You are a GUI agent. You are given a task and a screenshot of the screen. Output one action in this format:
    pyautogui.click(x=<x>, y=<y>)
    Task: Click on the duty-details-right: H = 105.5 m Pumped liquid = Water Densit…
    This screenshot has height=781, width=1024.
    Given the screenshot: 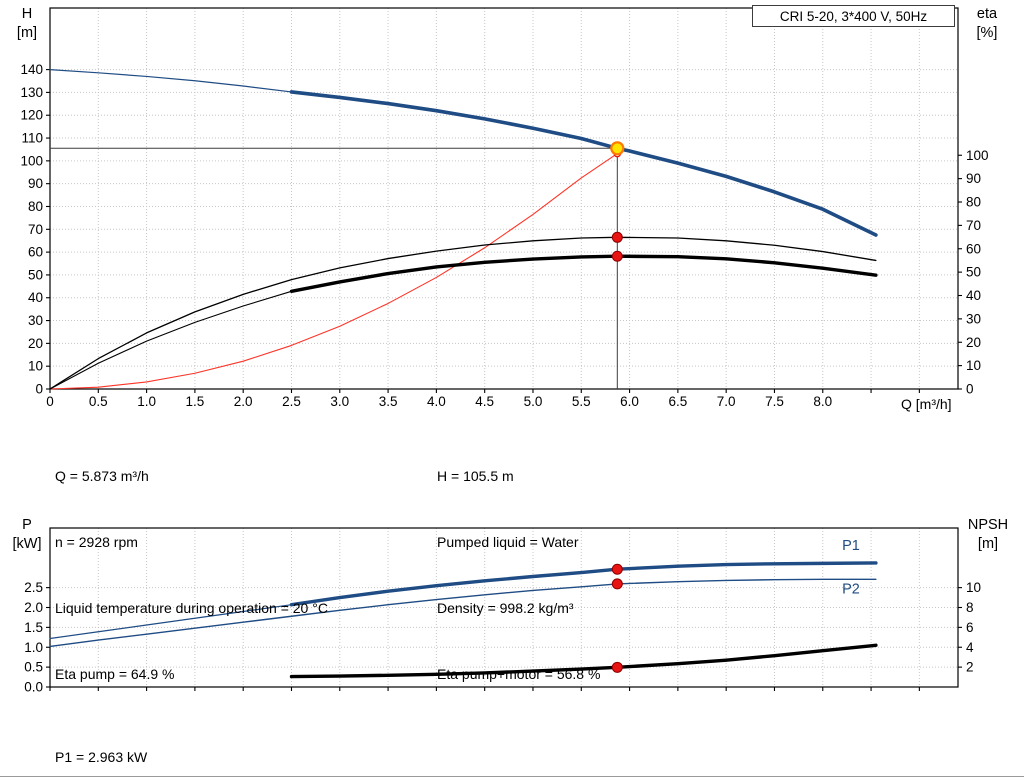 What is the action you would take?
    pyautogui.click(x=518, y=575)
    